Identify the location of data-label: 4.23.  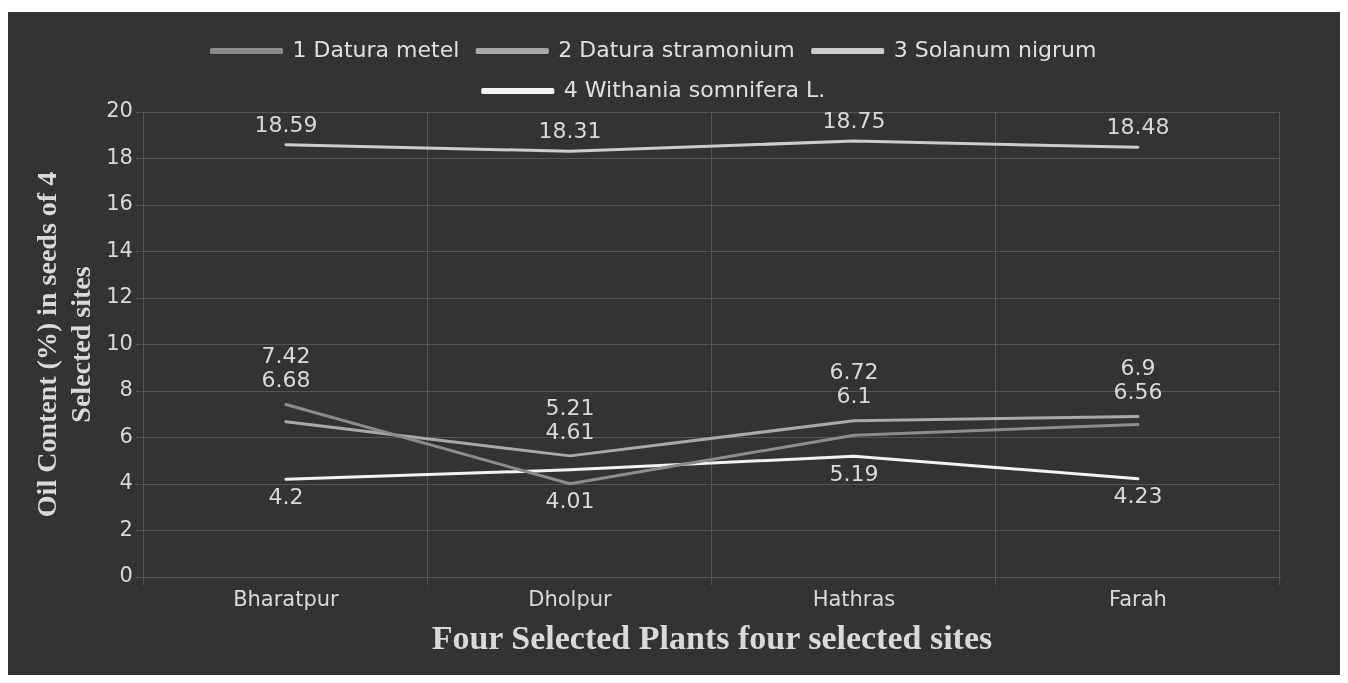
(1138, 496).